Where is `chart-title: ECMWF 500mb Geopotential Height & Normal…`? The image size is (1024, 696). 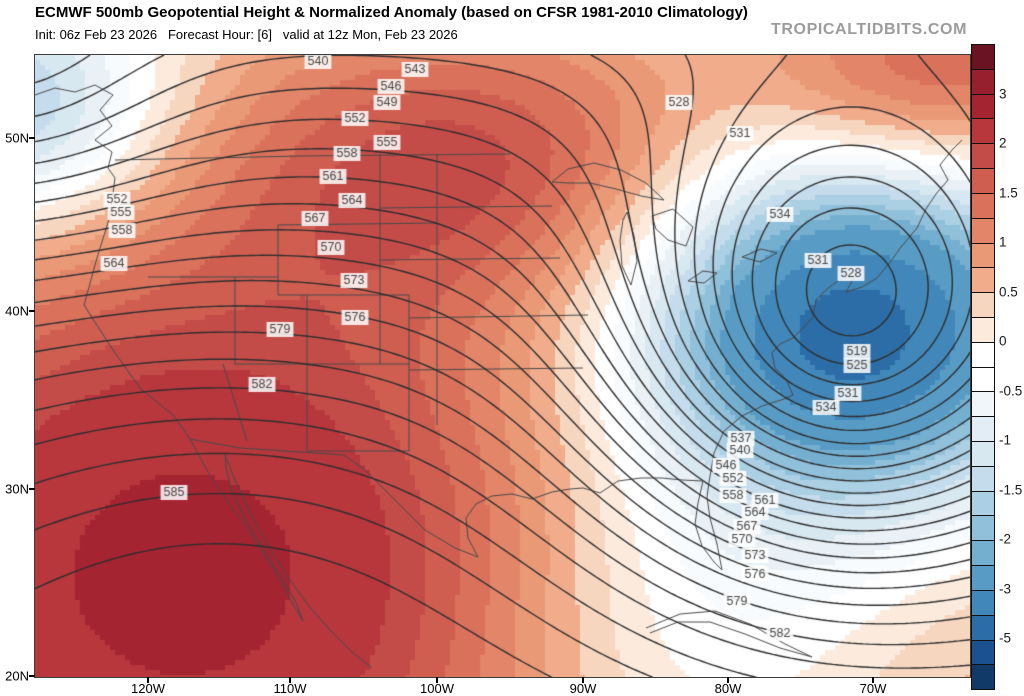 chart-title: ECMWF 500mb Geopotential Height & Normal… is located at coordinates (391, 12).